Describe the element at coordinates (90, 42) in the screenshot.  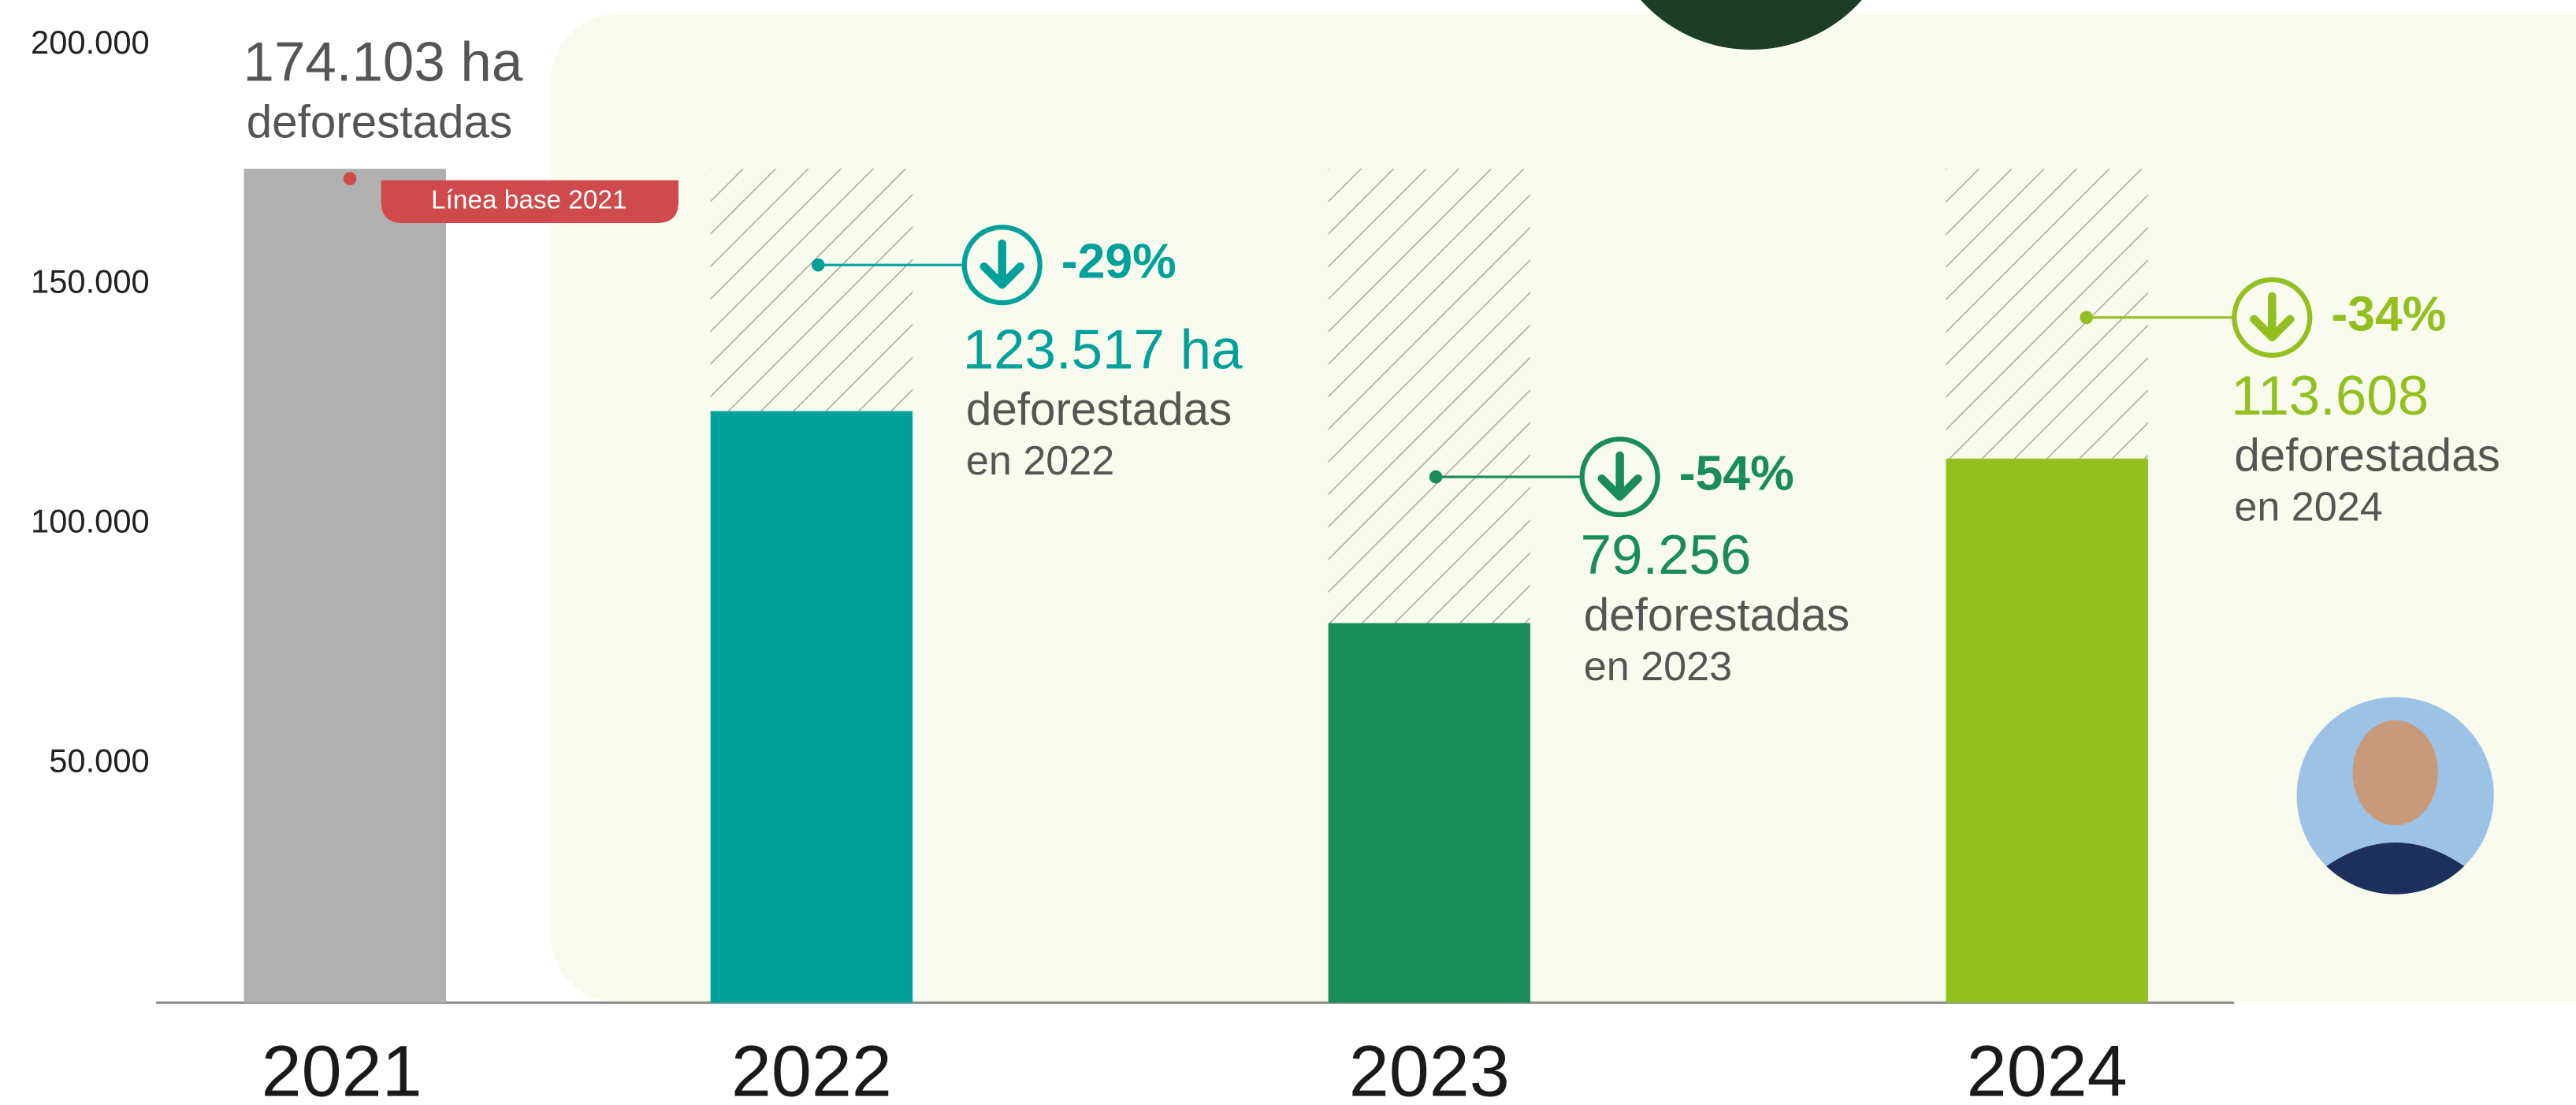
I see `y-tick-label: 200.000` at that location.